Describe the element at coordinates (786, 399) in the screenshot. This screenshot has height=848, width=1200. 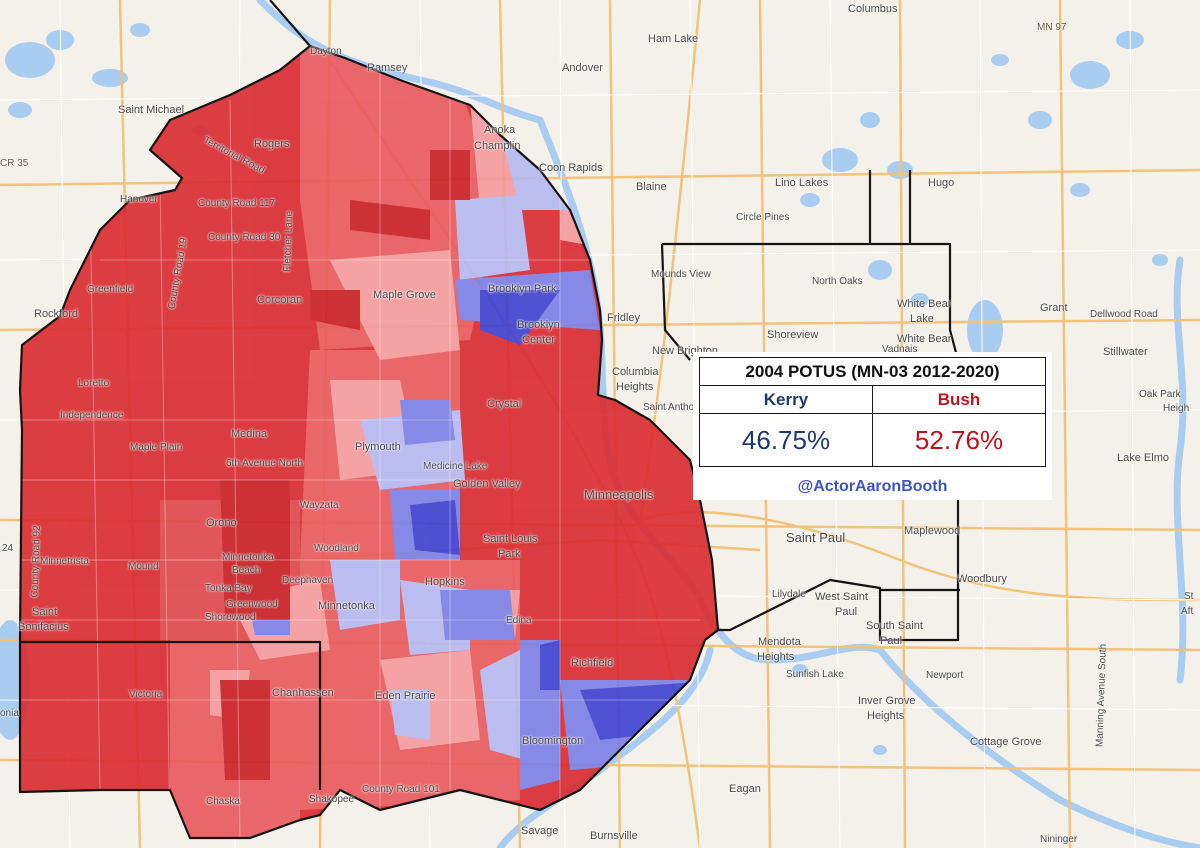
I see `candidate-name-kerry: Kerry` at that location.